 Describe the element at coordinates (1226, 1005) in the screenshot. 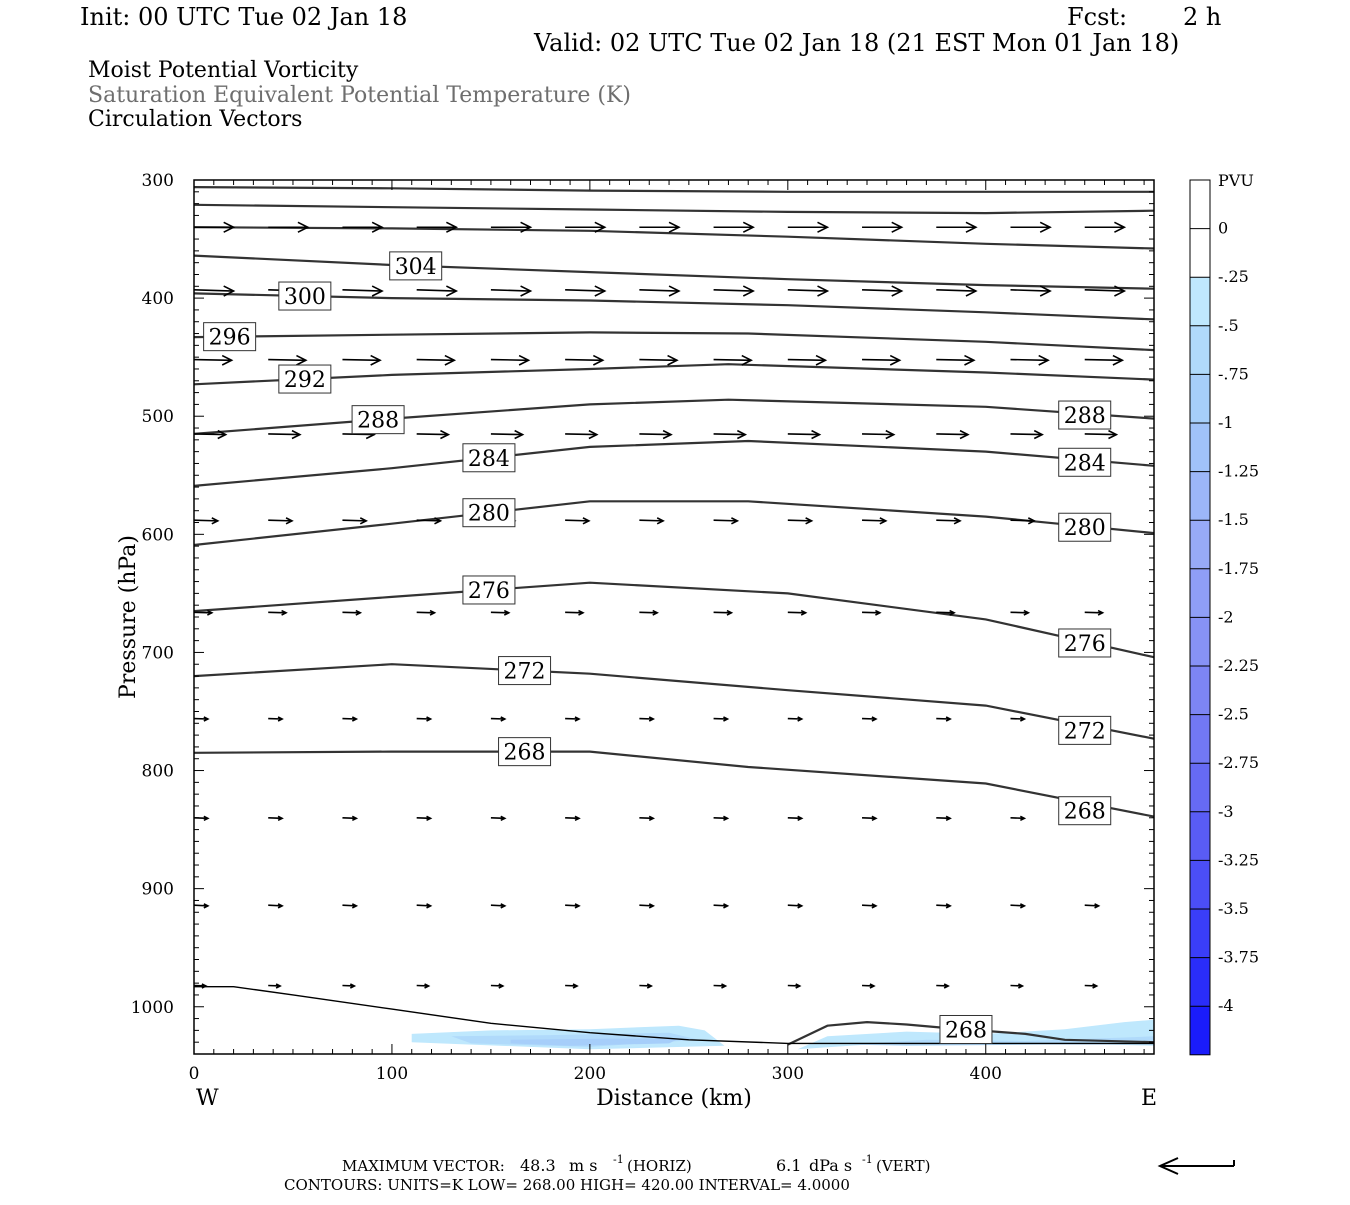

I see `colorbar-label: -4` at that location.